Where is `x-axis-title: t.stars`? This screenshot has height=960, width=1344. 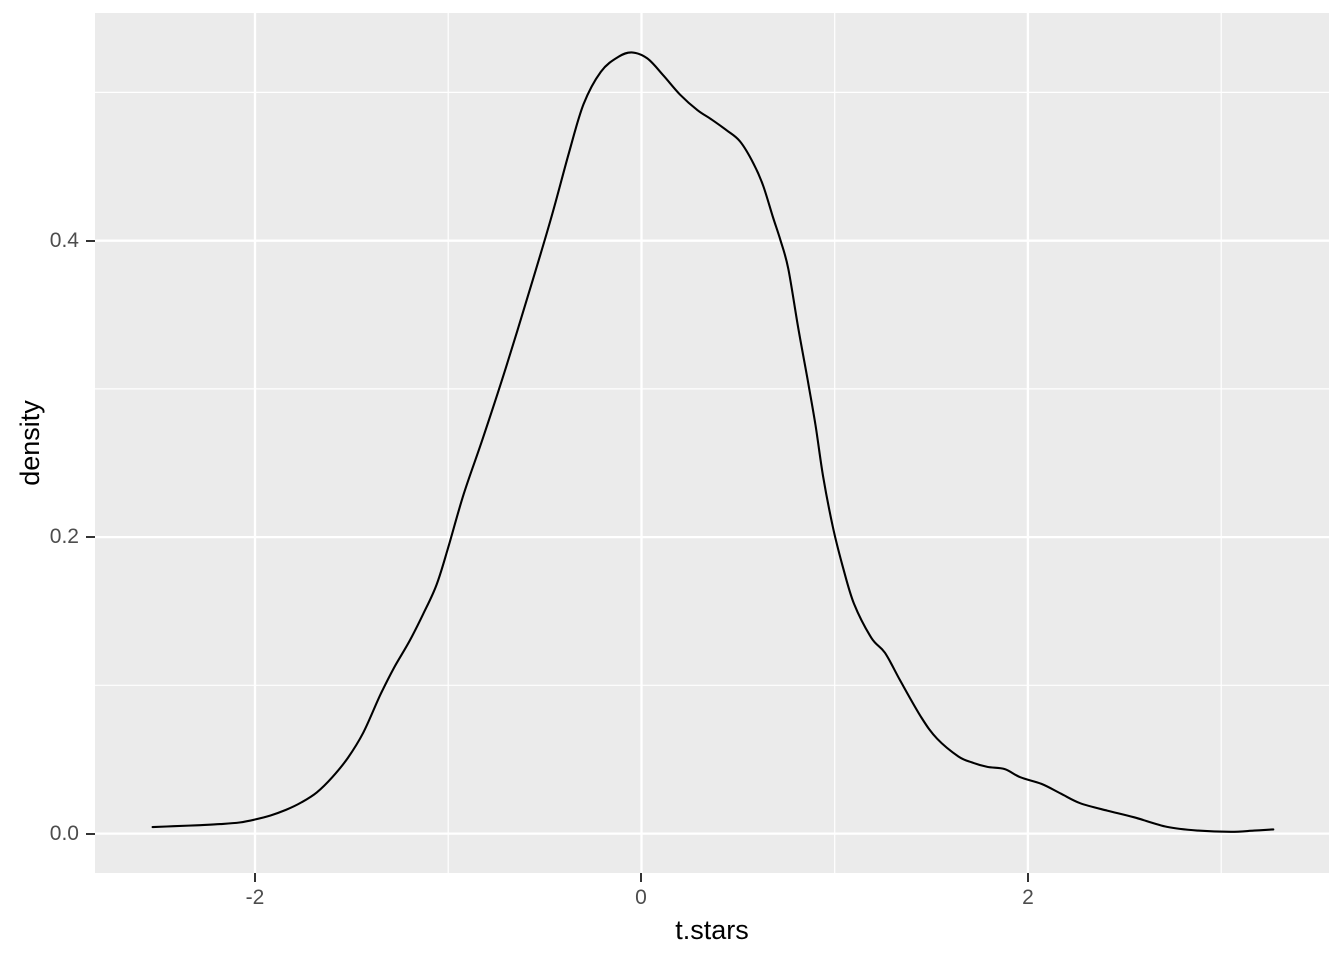 x-axis-title: t.stars is located at coordinates (712, 930).